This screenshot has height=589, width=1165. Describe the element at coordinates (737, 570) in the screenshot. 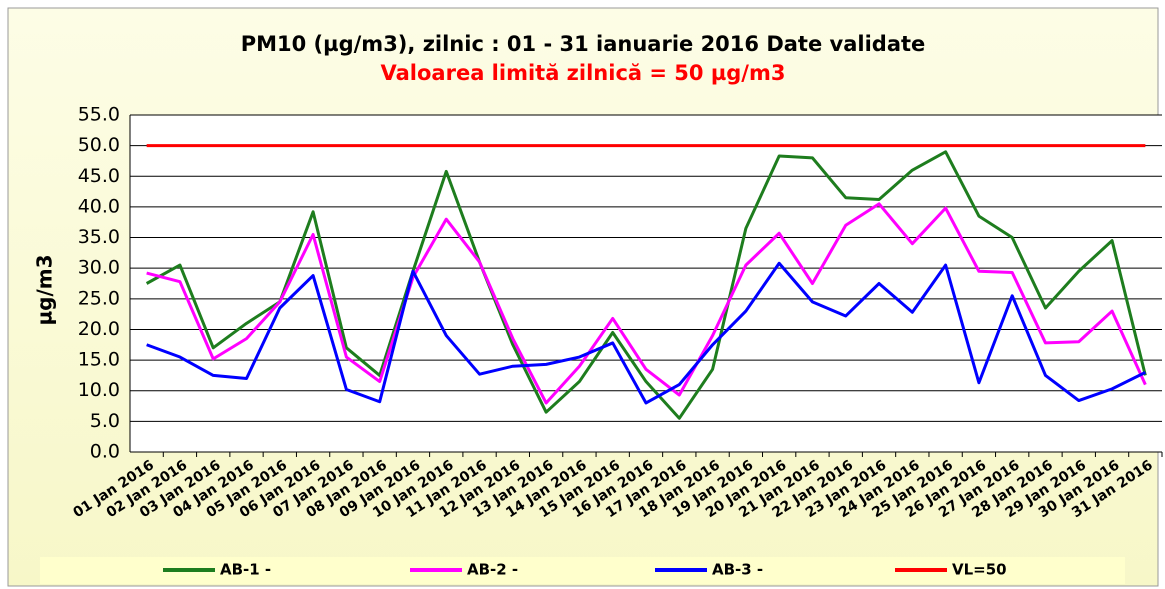

I see `legend-label: AB-3 -` at that location.